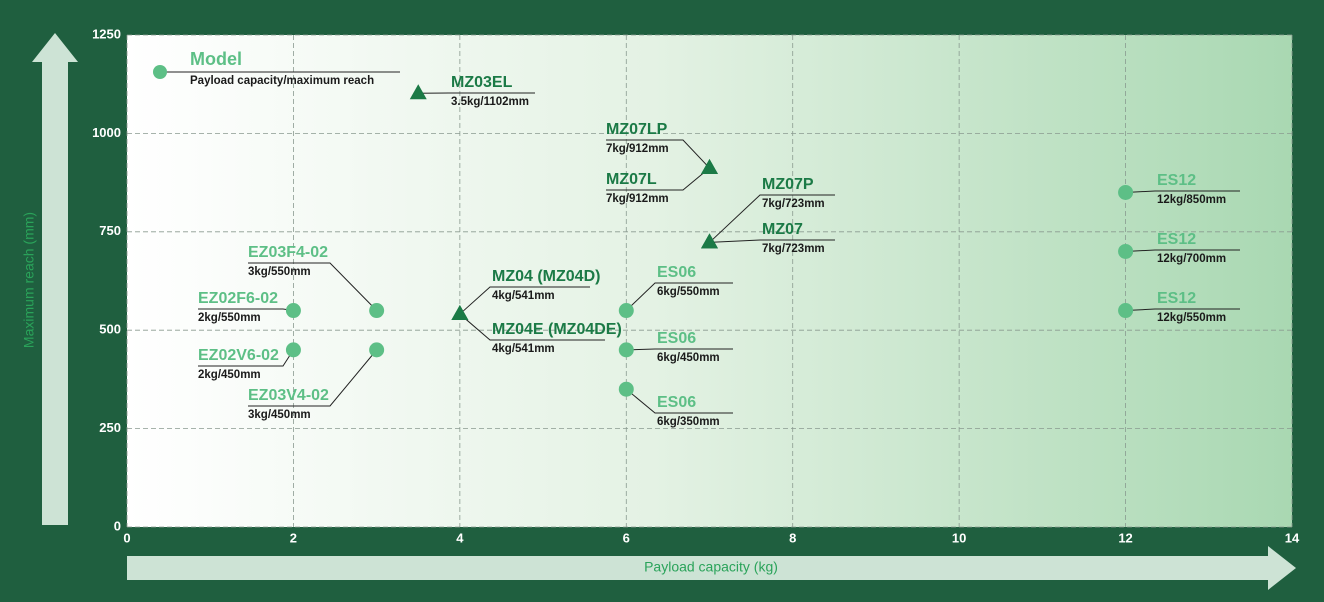  What do you see at coordinates (293, 537) in the screenshot?
I see `x-tick-label: 2` at bounding box center [293, 537].